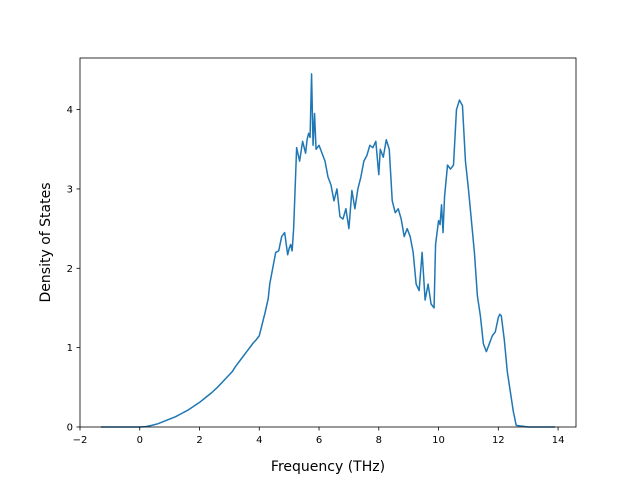 Image resolution: width=640 pixels, height=480 pixels. Describe the element at coordinates (379, 440) in the screenshot. I see `x-tick-label: 8` at that location.